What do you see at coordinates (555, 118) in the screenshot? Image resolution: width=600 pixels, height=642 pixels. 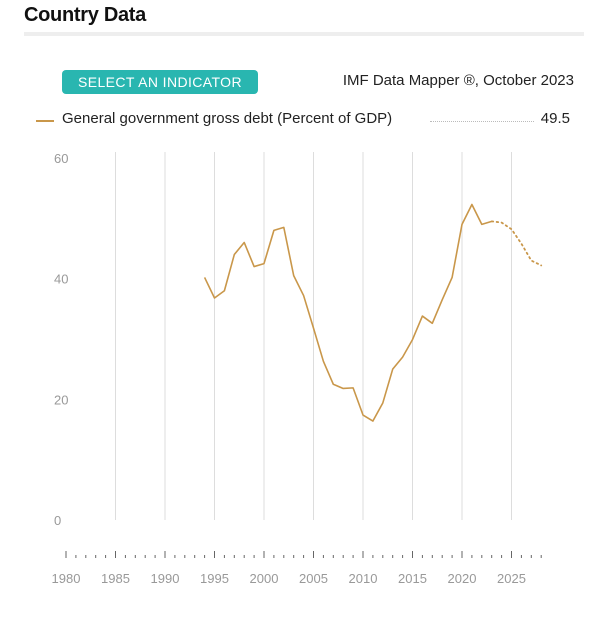 I see `legend-value: 49.5` at bounding box center [555, 118].